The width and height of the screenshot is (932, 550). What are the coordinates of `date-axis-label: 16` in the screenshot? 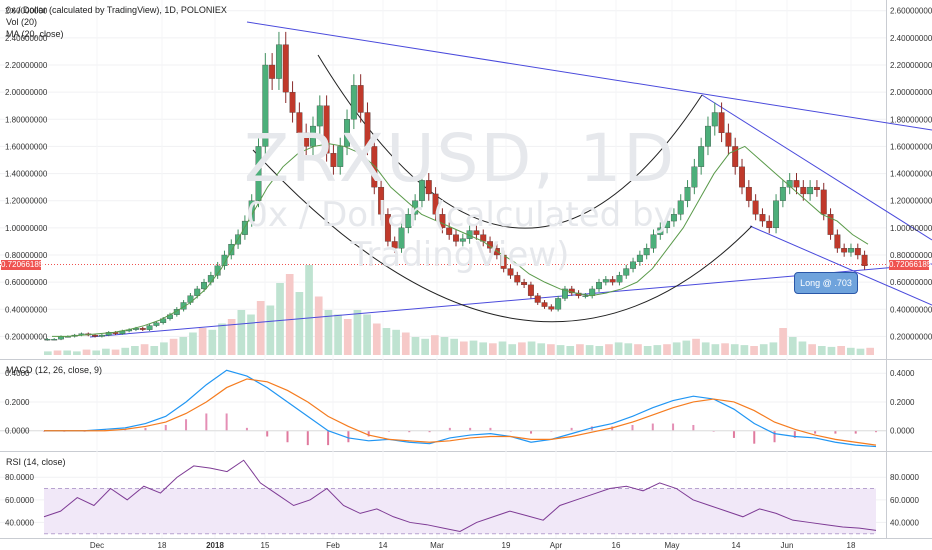 It's located at (616, 545).